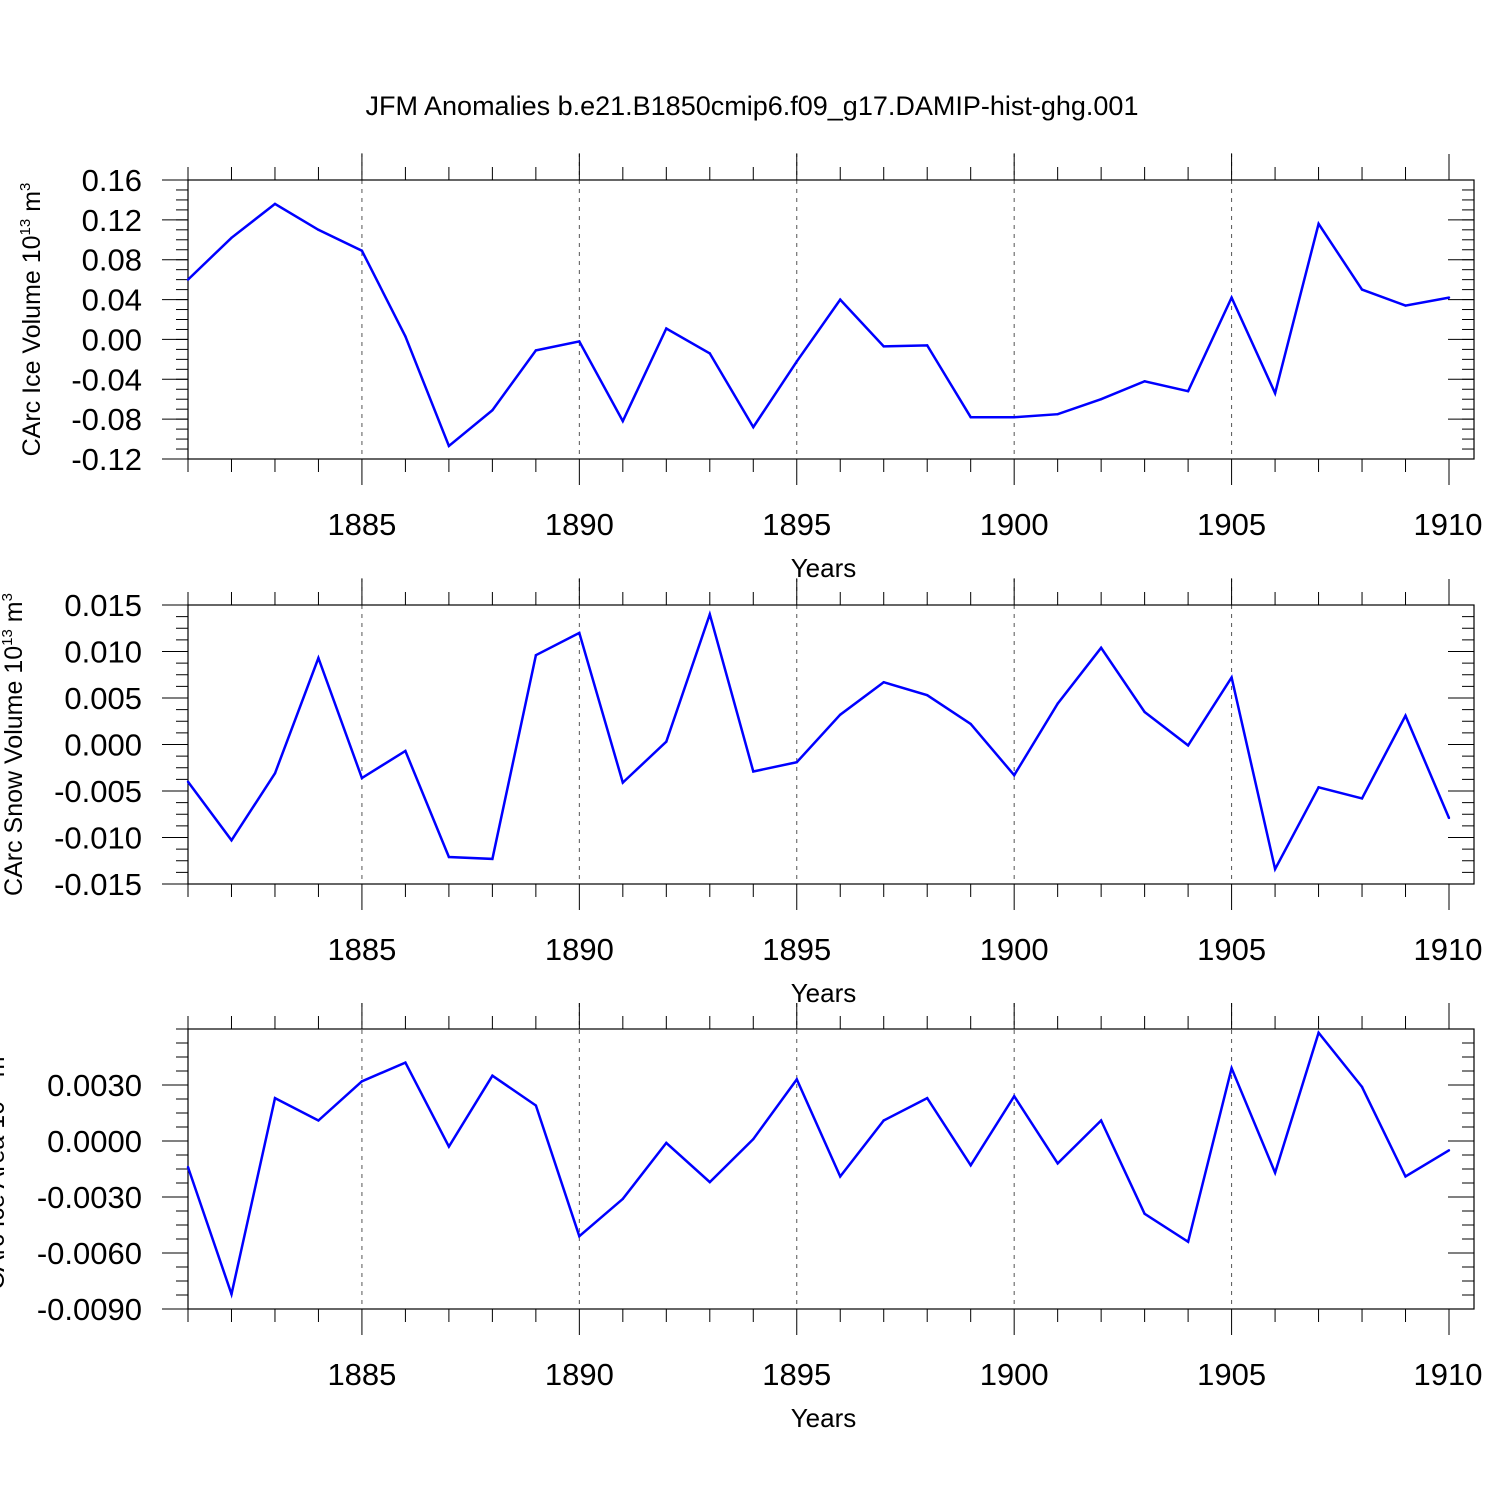 The height and width of the screenshot is (1500, 1500). Describe the element at coordinates (98, 838) in the screenshot. I see `ytick-label: -0.010` at that location.